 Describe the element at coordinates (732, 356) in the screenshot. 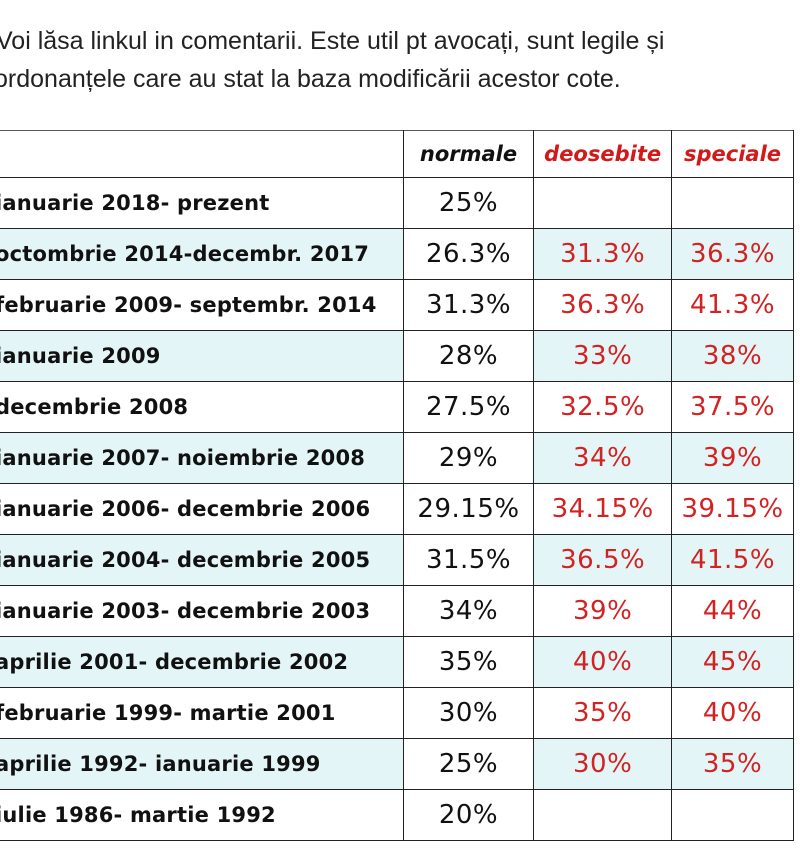

I see `speciale-cell: 38%` at that location.